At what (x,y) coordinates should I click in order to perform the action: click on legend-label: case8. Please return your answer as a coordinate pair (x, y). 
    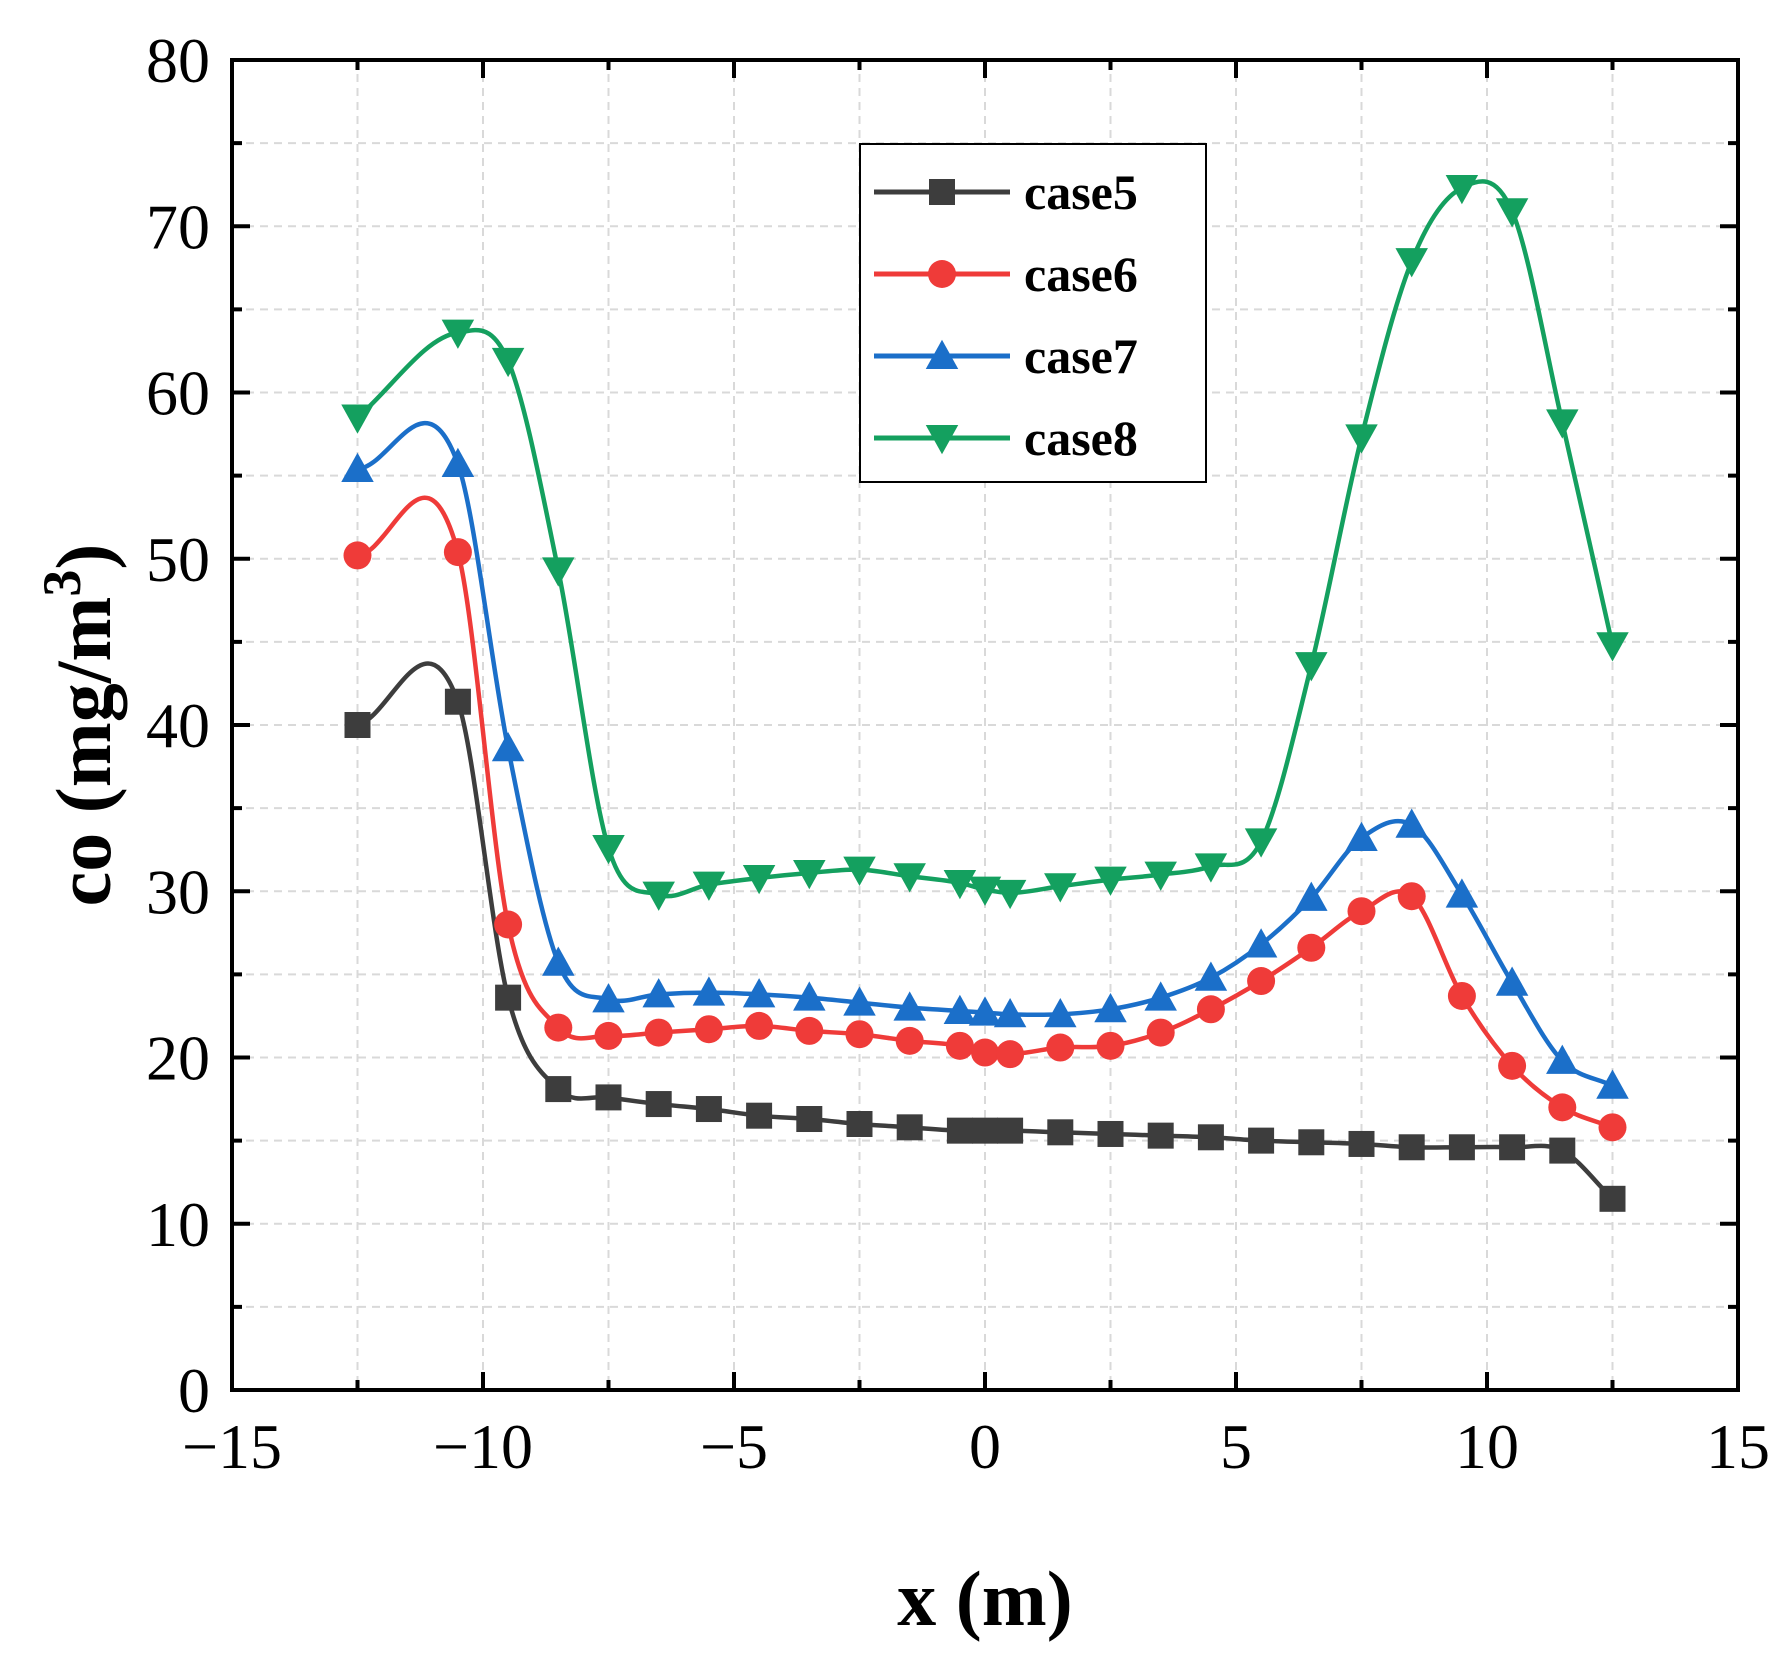
    Looking at the image, I should click on (1081, 438).